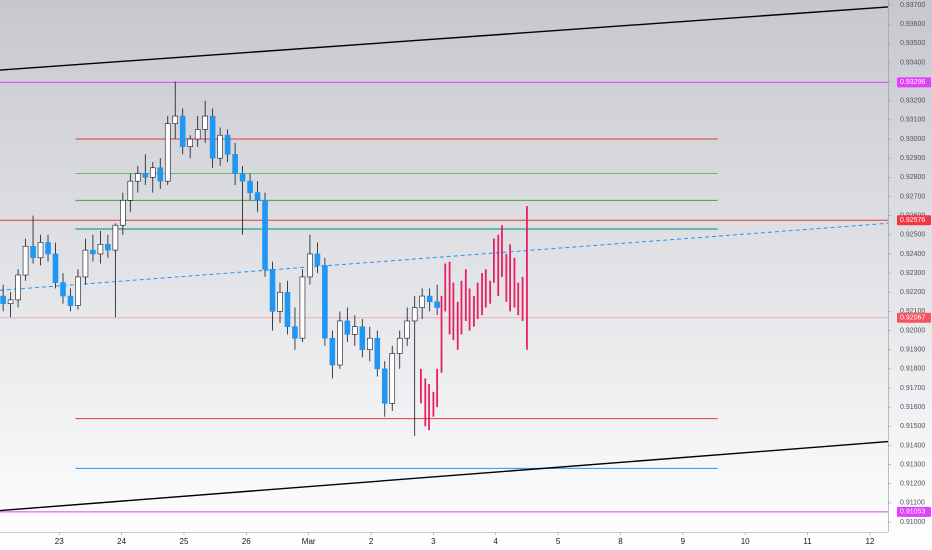 This screenshot has height=550, width=932. Describe the element at coordinates (912, 330) in the screenshot. I see `y-tick-label: 0.92000` at that location.